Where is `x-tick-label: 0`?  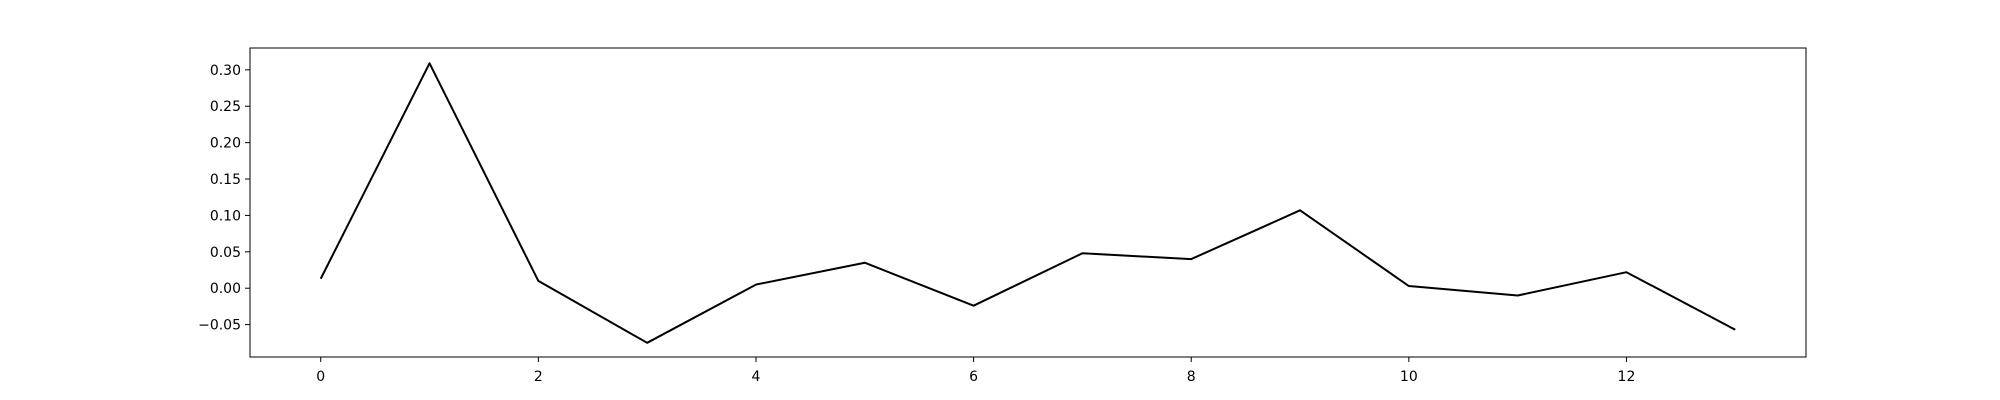 x-tick-label: 0 is located at coordinates (320, 377).